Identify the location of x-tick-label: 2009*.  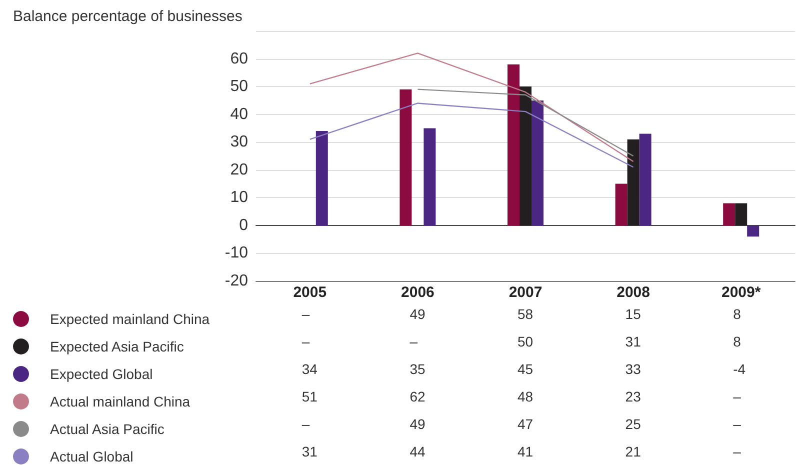
(741, 292).